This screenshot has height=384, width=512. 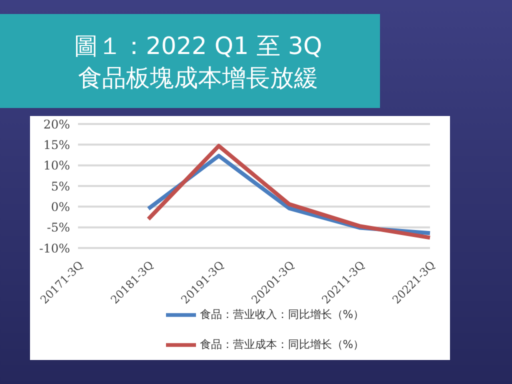 What do you see at coordinates (56, 124) in the screenshot?
I see `y-tick-label: 20%` at bounding box center [56, 124].